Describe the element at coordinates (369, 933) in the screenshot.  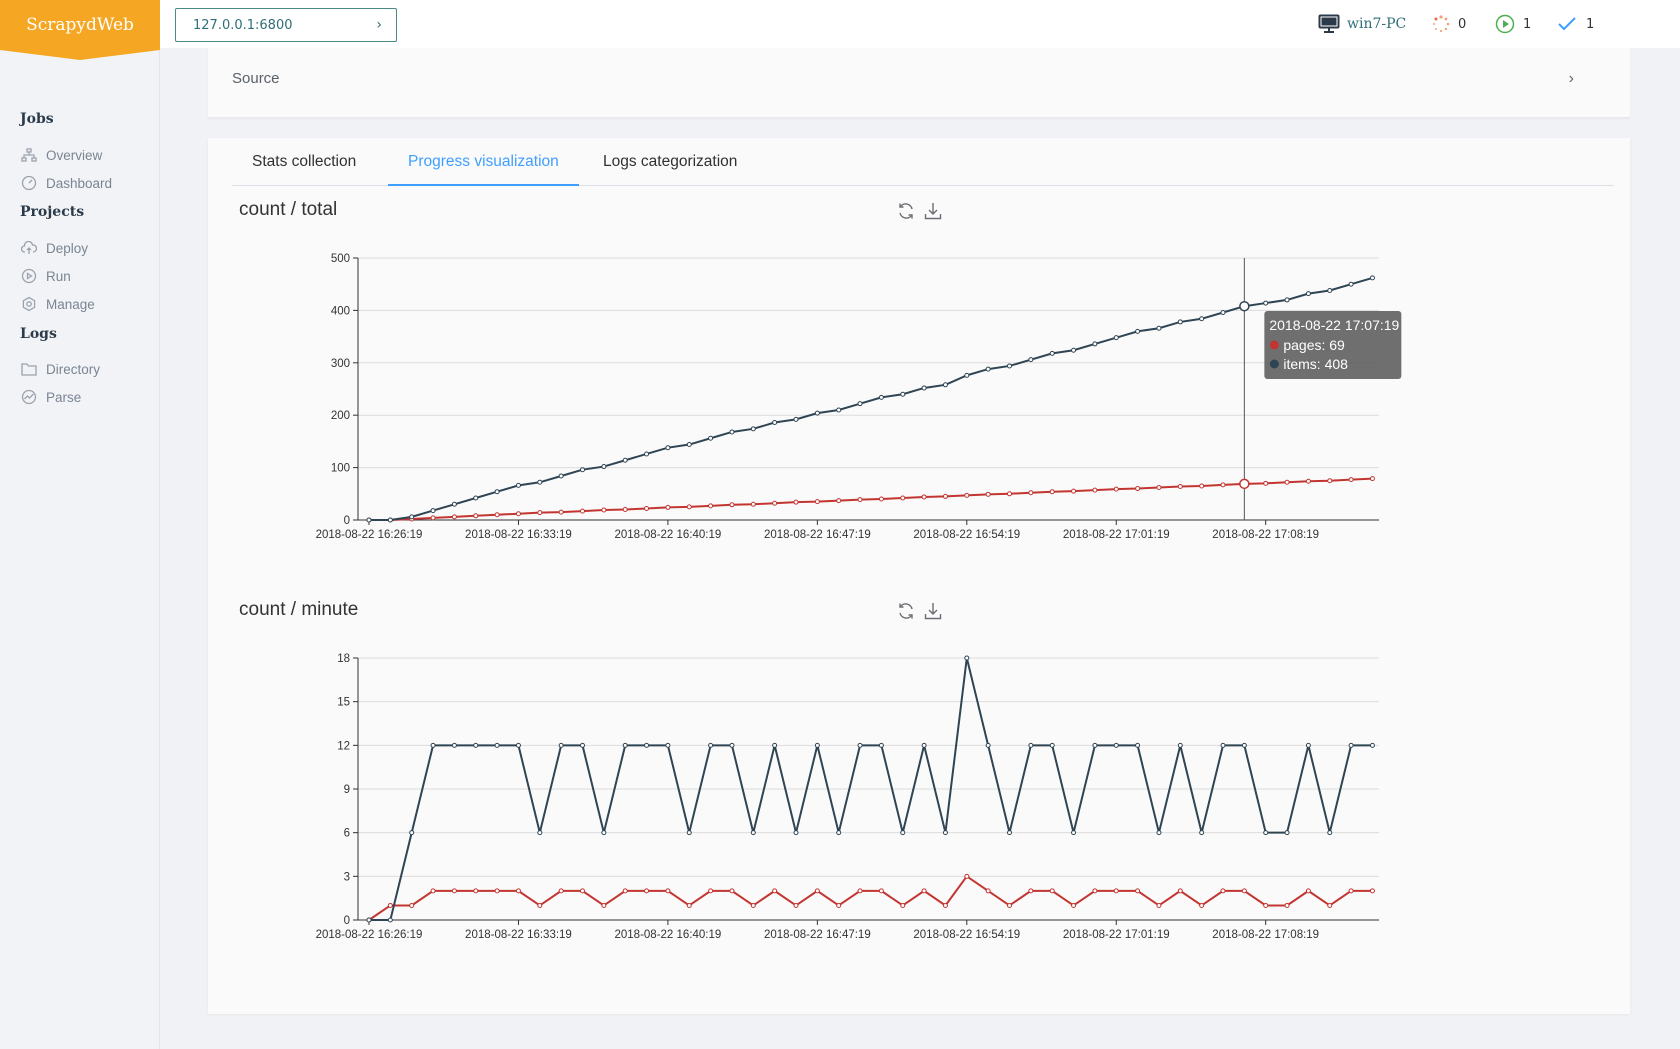
I see `x-tick-label: 2018-08-22 16:26:19` at that location.